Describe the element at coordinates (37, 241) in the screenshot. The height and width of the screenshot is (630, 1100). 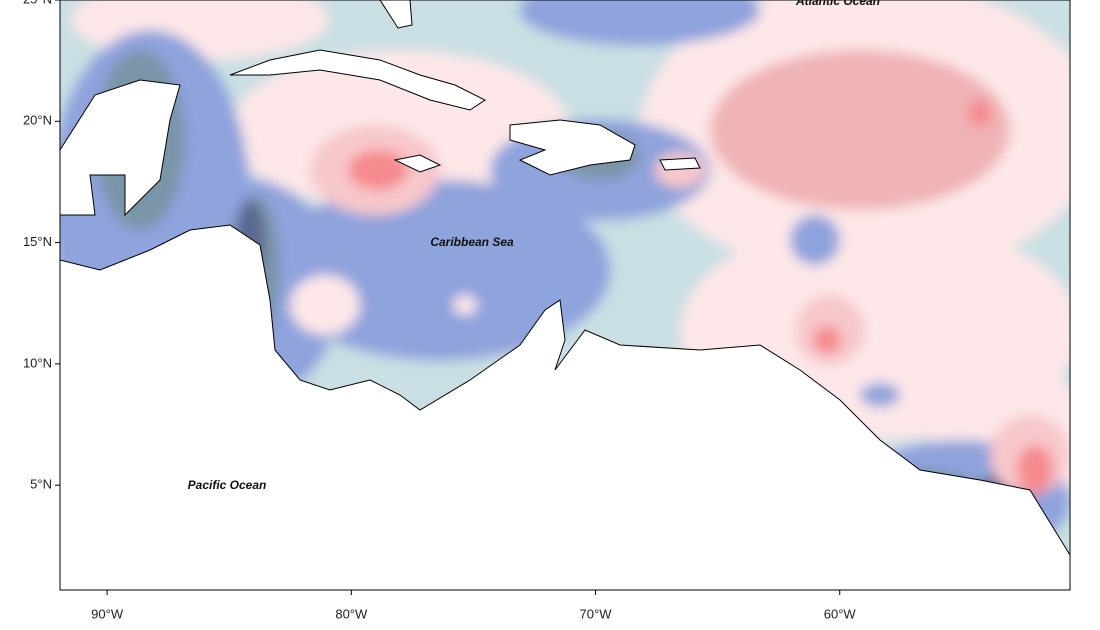
I see `lat-tick-label: 15°N` at that location.